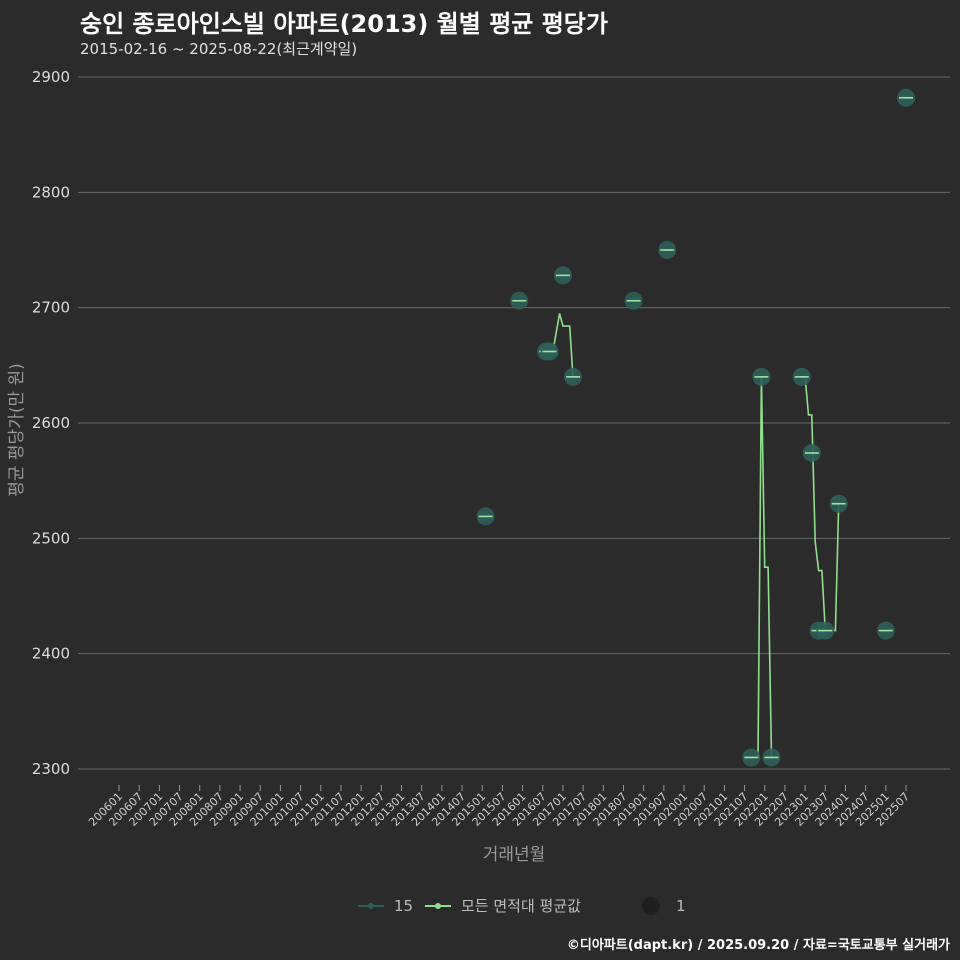  I want to click on y-tick-label: 2600, so click(51, 423).